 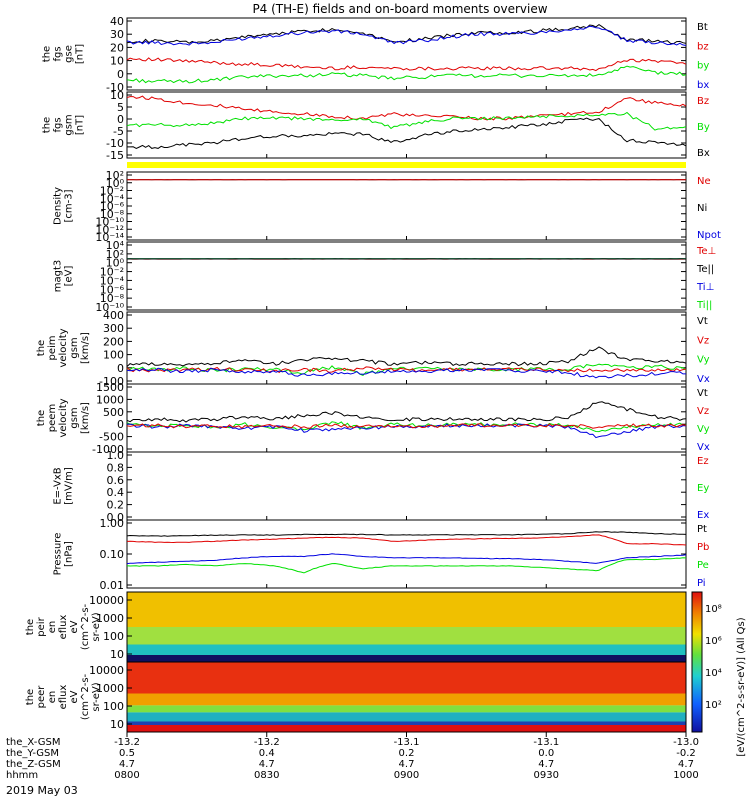 I want to click on legend-entry-fgs_gse: Bt, so click(x=702, y=27).